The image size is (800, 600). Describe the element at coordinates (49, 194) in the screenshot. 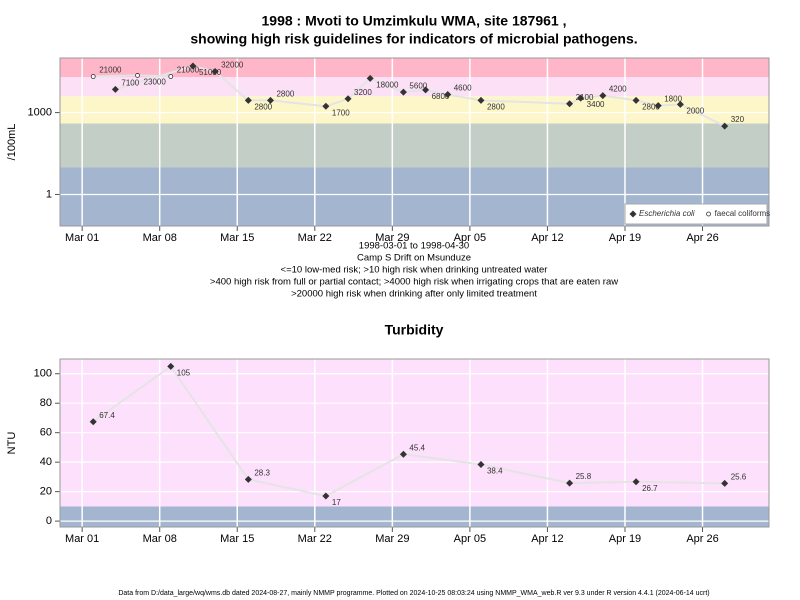

I see `y-tick-label: 1` at that location.